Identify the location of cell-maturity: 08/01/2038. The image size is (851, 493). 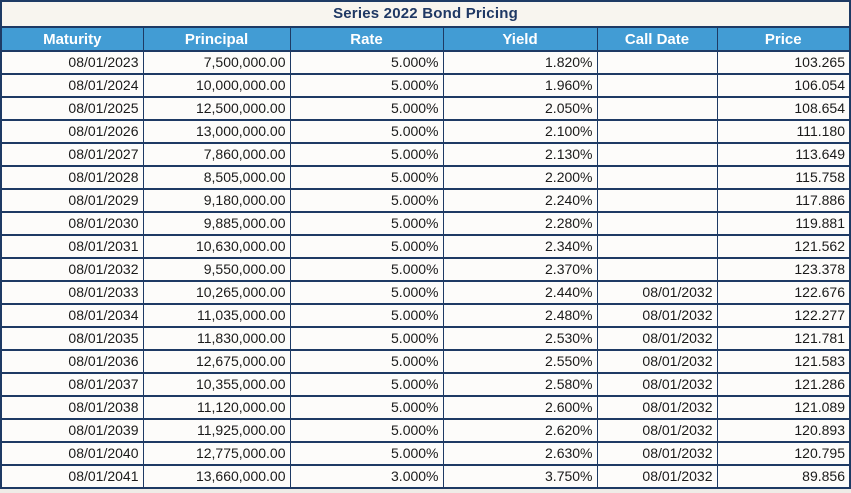
(73, 407).